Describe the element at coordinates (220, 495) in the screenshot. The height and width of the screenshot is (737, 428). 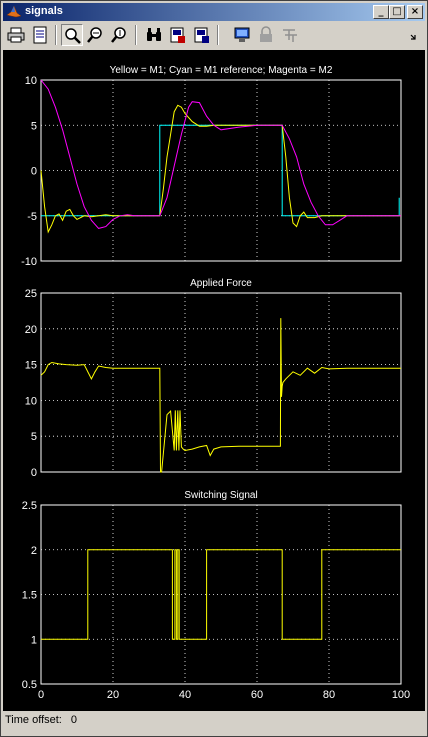
I see `chart-title: Switching Signal` at that location.